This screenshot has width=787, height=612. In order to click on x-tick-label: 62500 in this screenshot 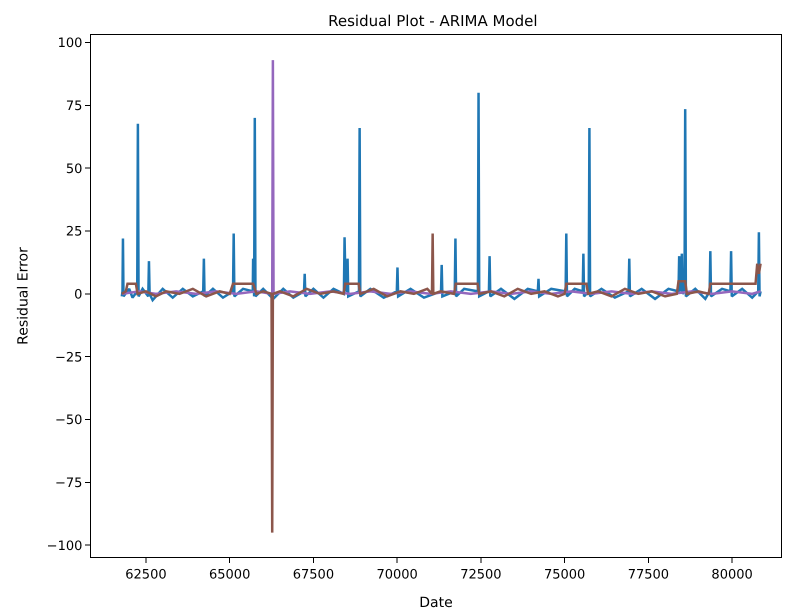, I will do `click(146, 575)`.